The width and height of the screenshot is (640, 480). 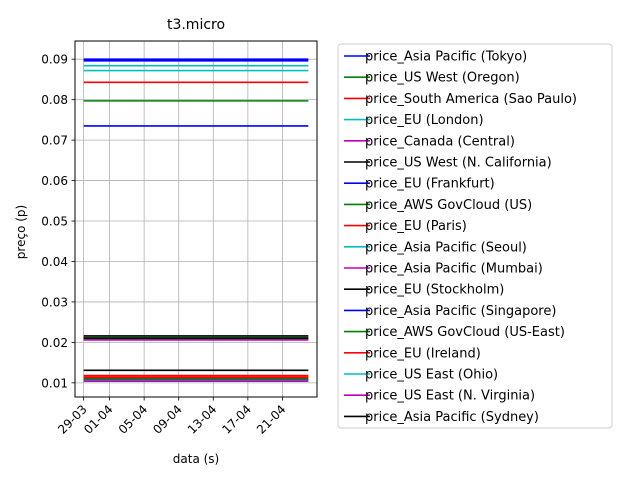 I want to click on y-tick-label: 0.08, so click(x=54, y=100).